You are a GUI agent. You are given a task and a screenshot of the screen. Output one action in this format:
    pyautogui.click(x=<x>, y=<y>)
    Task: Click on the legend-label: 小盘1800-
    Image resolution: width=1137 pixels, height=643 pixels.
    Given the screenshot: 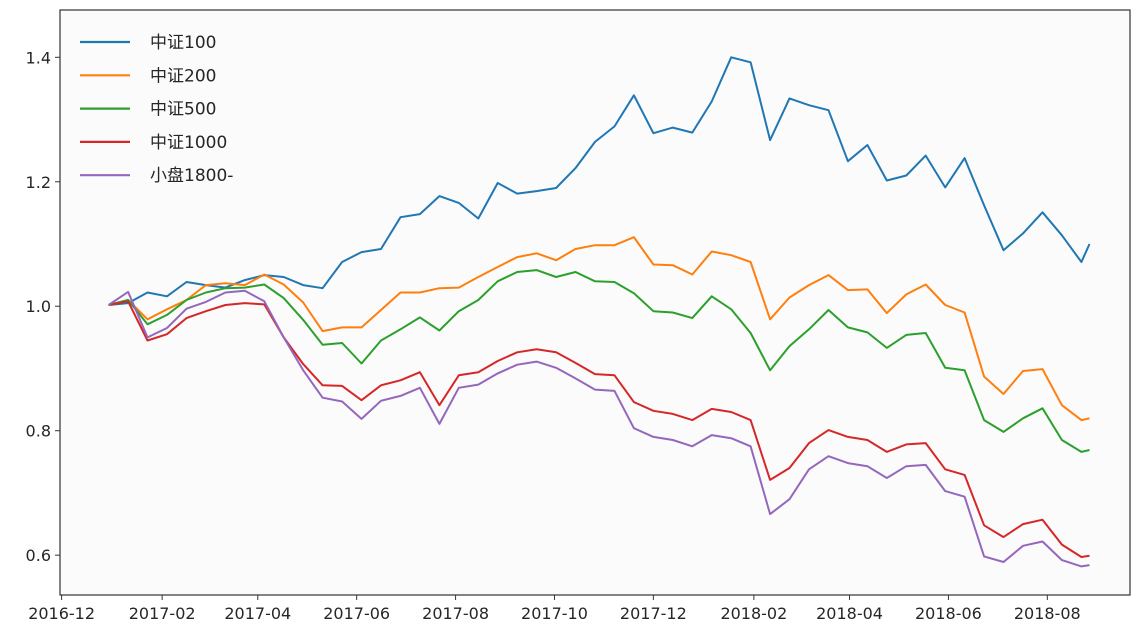 What is the action you would take?
    pyautogui.click(x=191, y=176)
    